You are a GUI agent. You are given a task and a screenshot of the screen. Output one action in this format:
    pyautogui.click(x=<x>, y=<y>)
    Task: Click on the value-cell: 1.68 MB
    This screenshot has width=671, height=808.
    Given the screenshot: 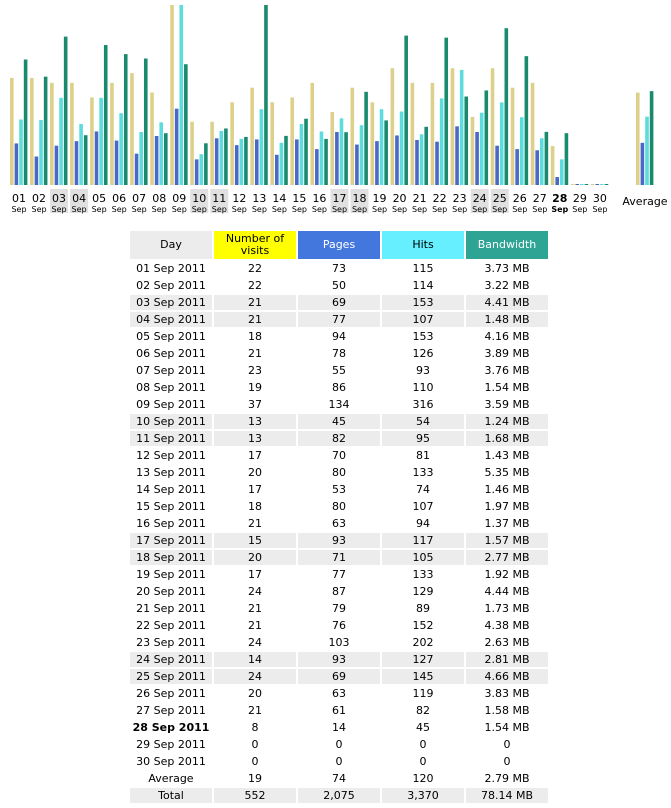 What is the action you would take?
    pyautogui.click(x=507, y=438)
    